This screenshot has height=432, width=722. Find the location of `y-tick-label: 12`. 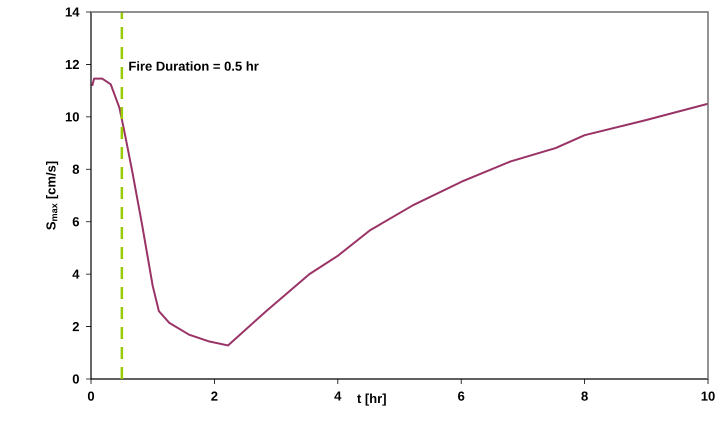

y-tick-label: 12 is located at coordinates (72, 64).